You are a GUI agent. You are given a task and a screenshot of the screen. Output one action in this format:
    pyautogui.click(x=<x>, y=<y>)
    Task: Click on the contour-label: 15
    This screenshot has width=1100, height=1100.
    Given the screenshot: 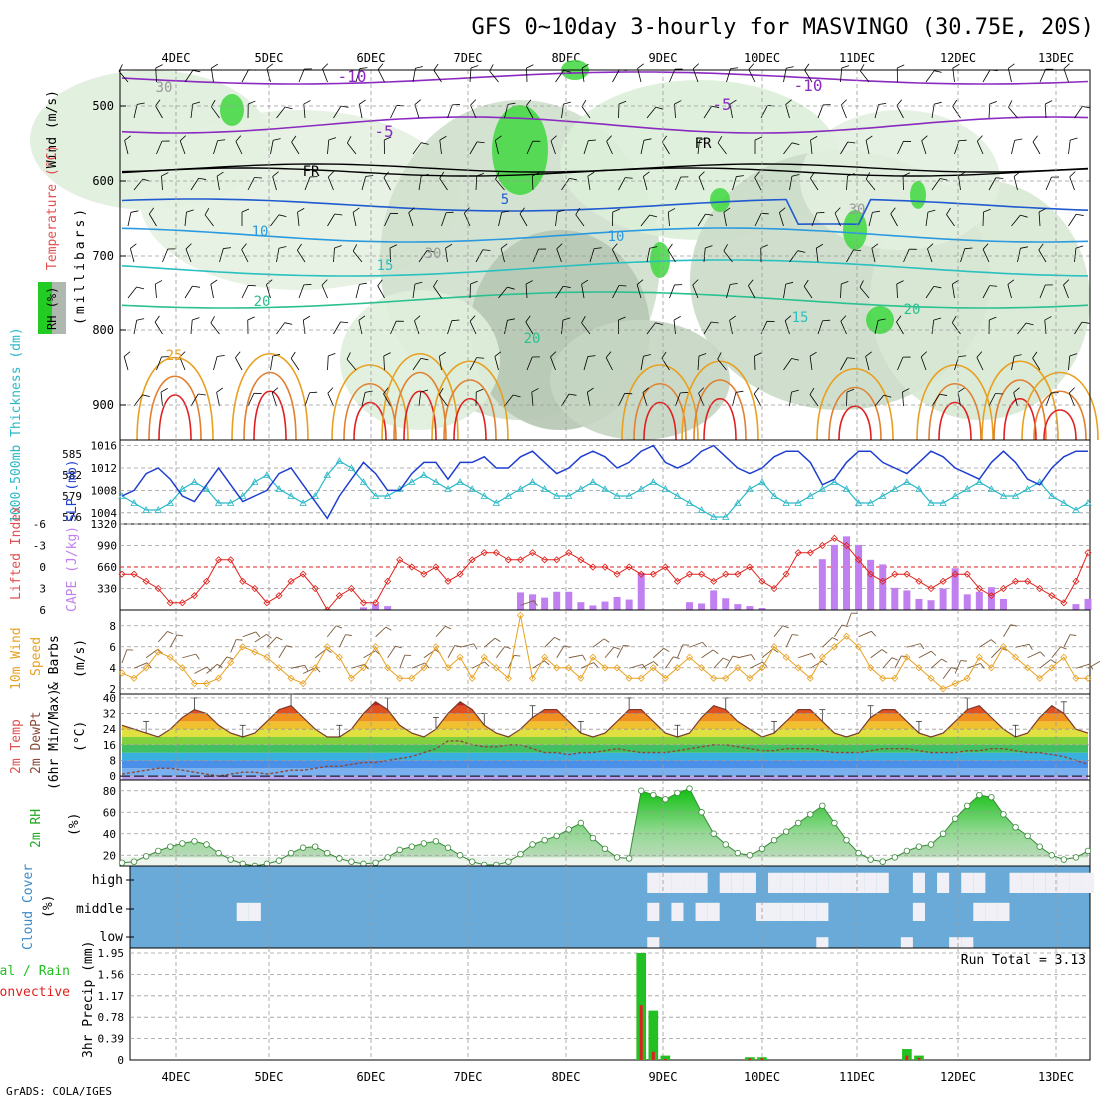 What is the action you would take?
    pyautogui.click(x=800, y=318)
    